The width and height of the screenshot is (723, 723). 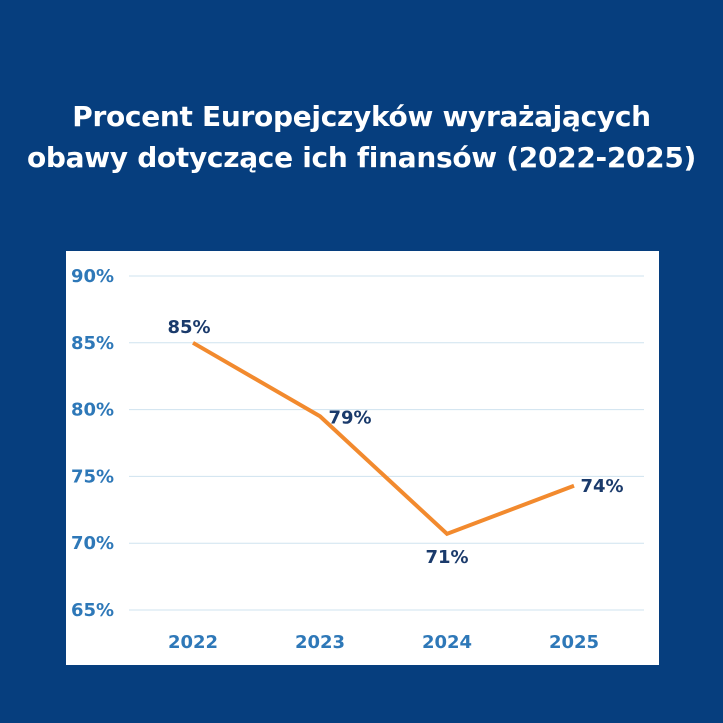 What do you see at coordinates (92, 276) in the screenshot?
I see `y-tick-label: 90%` at bounding box center [92, 276].